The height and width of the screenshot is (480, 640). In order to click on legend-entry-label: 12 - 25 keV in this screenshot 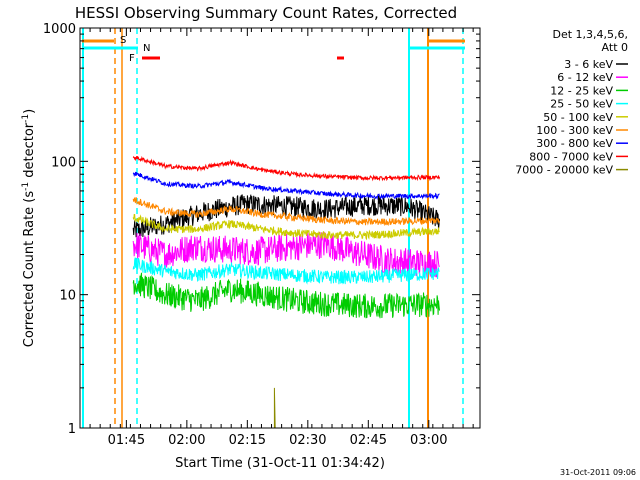, I will do `click(581, 90)`.